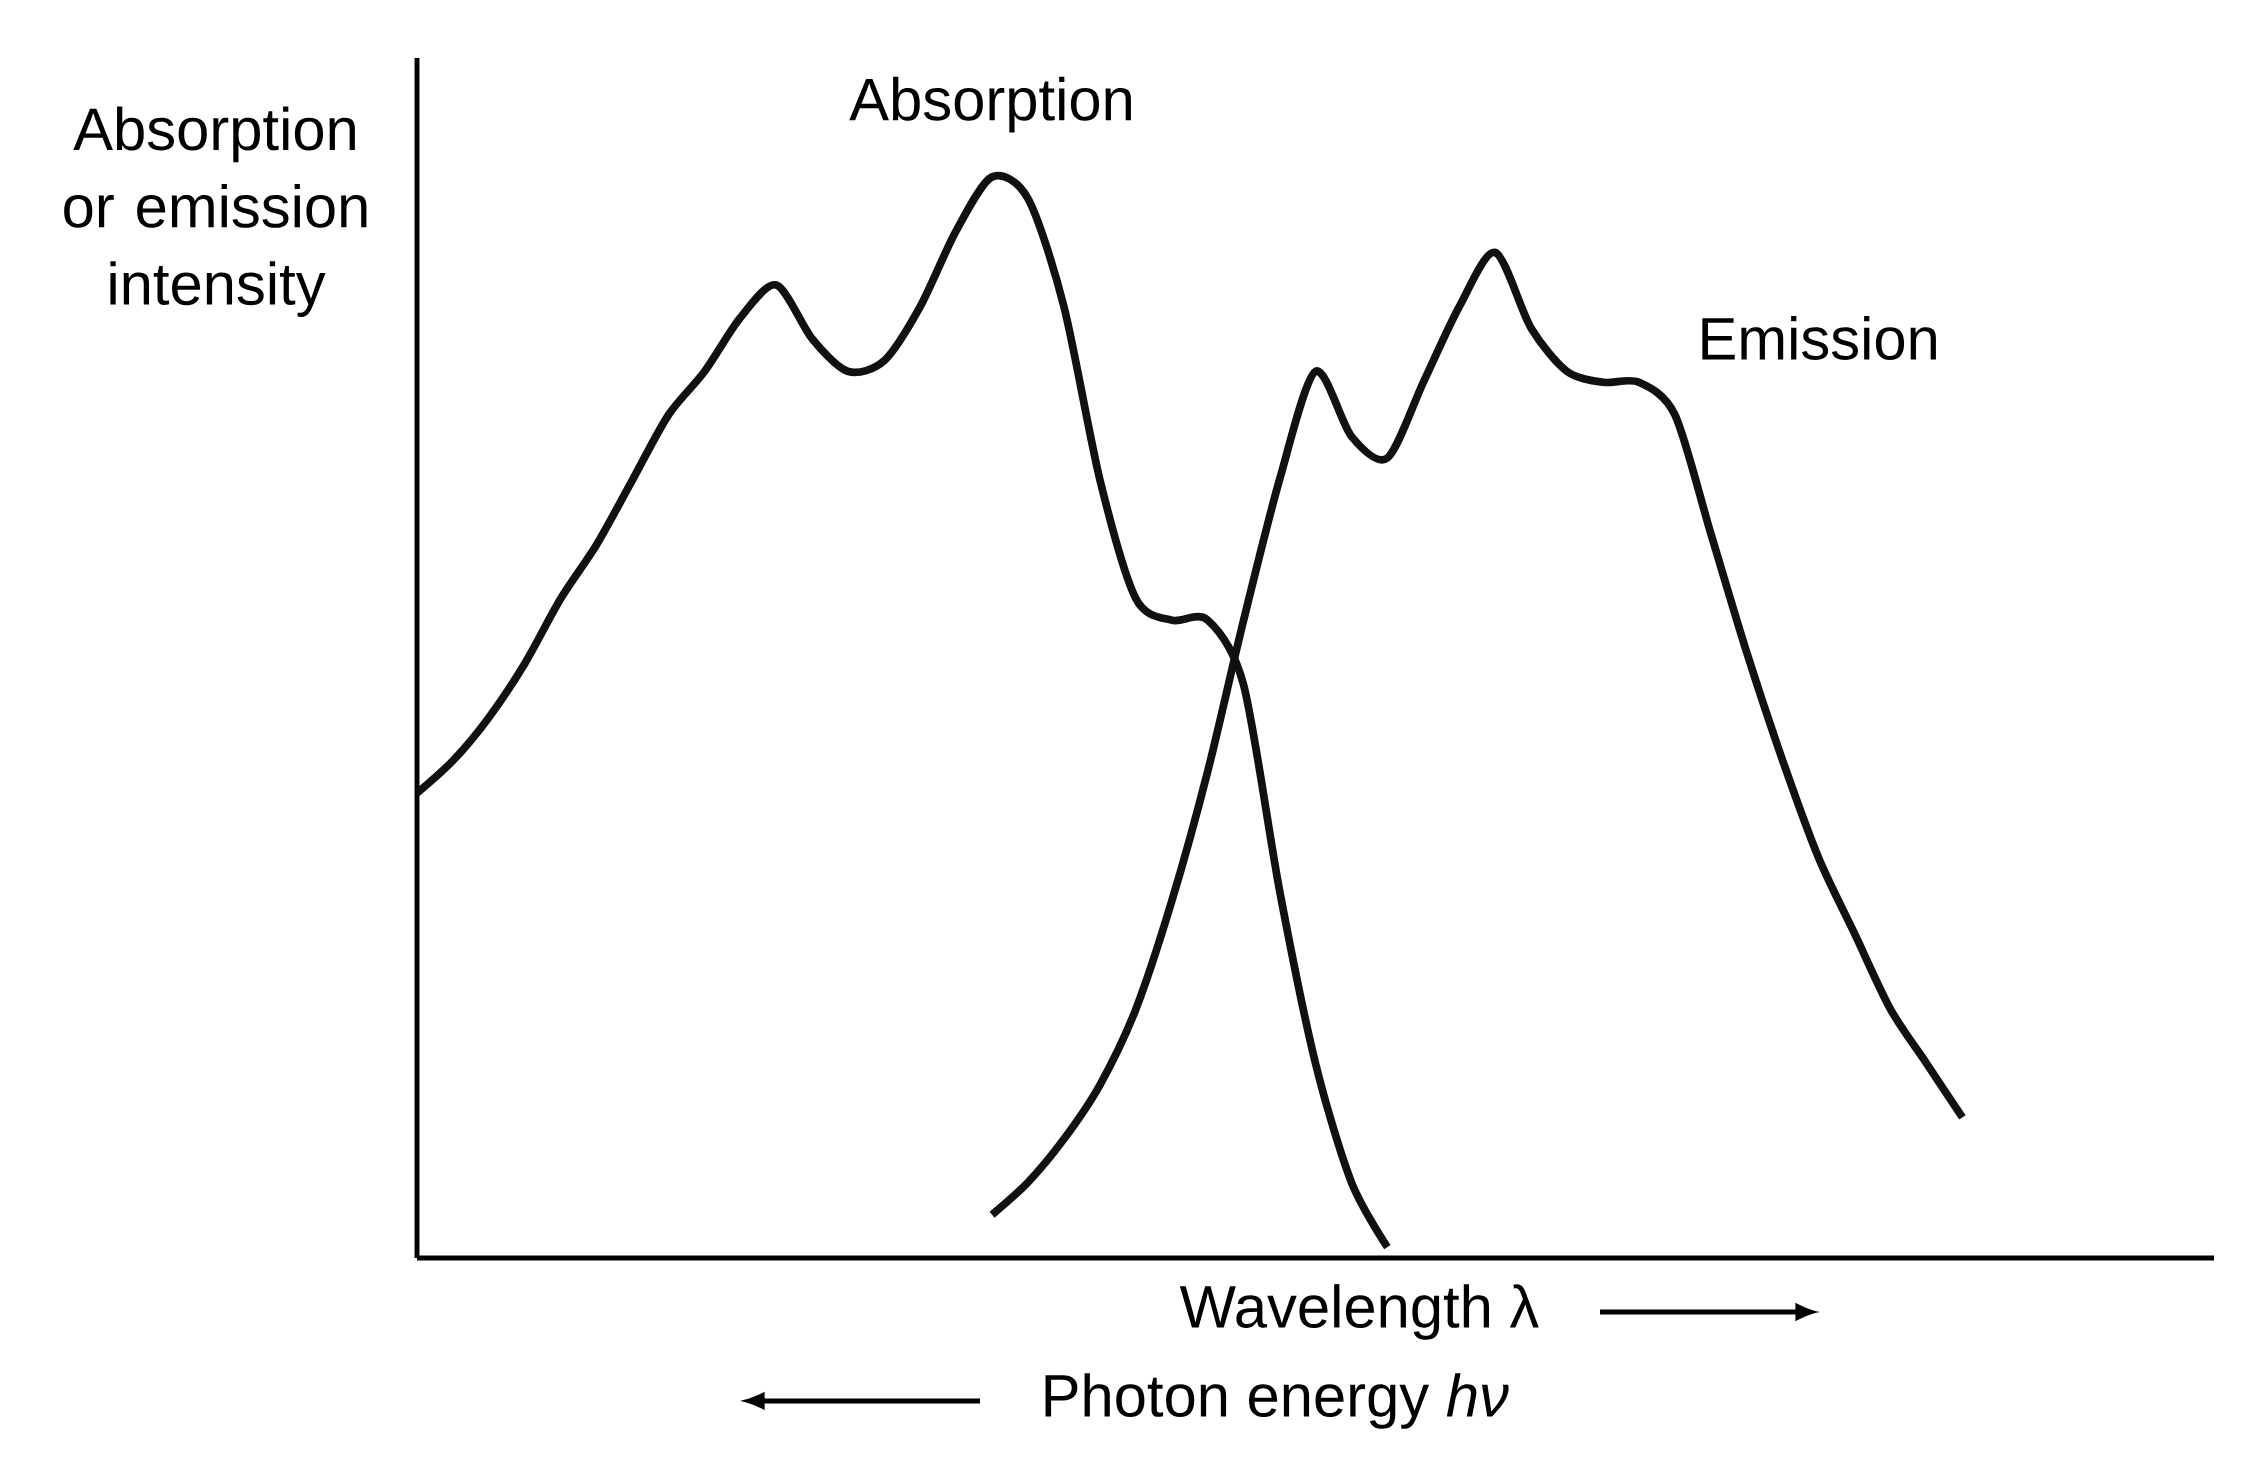  Describe the element at coordinates (215, 211) in the screenshot. I see `y-axis-title: Absorption or emission intensity` at that location.